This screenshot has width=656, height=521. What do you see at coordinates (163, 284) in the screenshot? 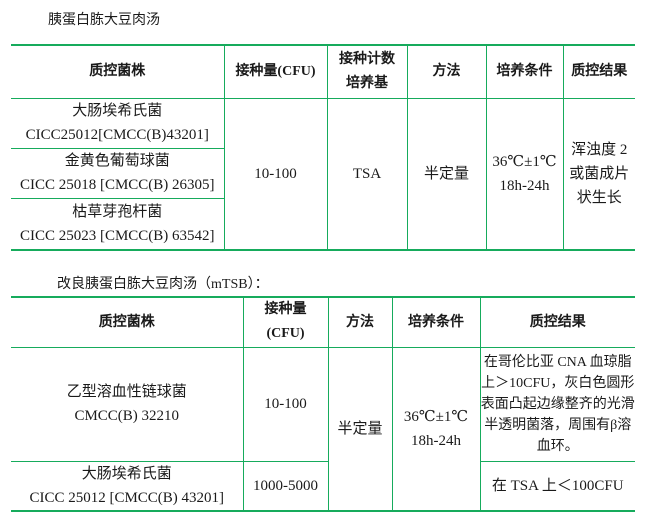
I see `table2-title: 改良胰蛋白胨大豆肉汤（mTSB）：` at bounding box center [163, 284].